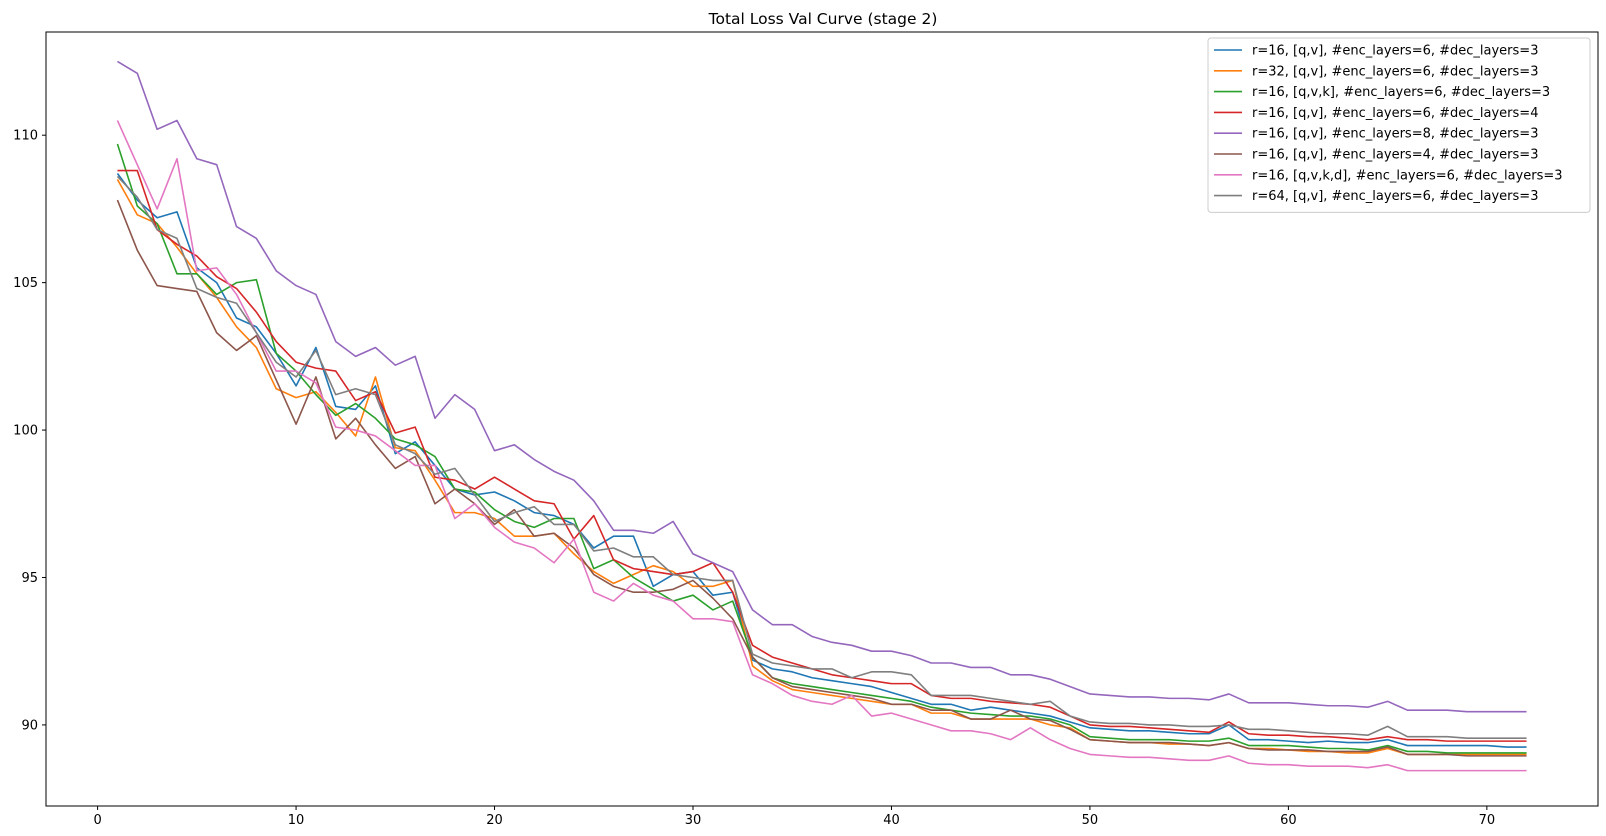  Describe the element at coordinates (29, 578) in the screenshot. I see `y-tick-label: 95` at that location.